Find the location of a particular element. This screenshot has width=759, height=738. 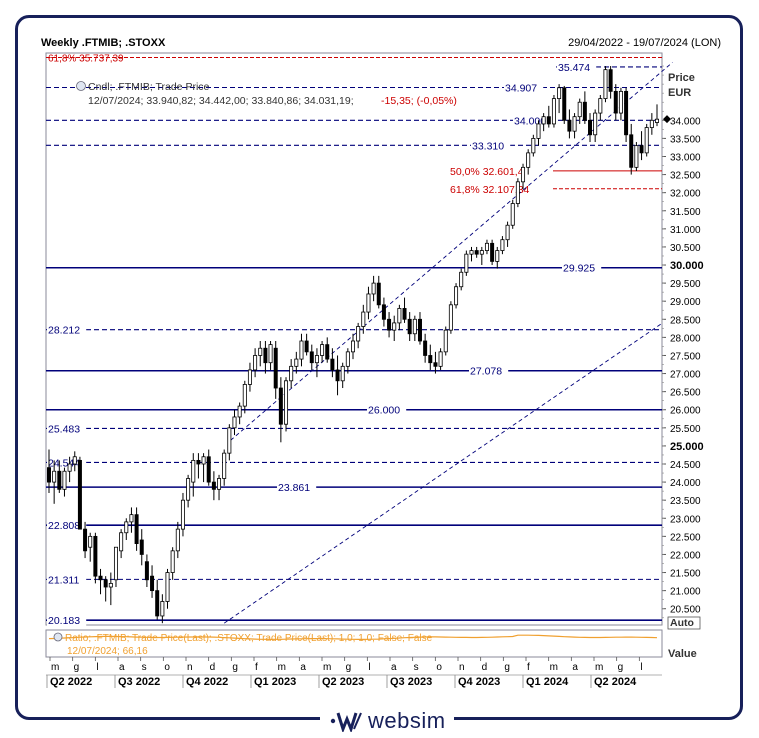

level-label: 22.808 is located at coordinates (64, 526).